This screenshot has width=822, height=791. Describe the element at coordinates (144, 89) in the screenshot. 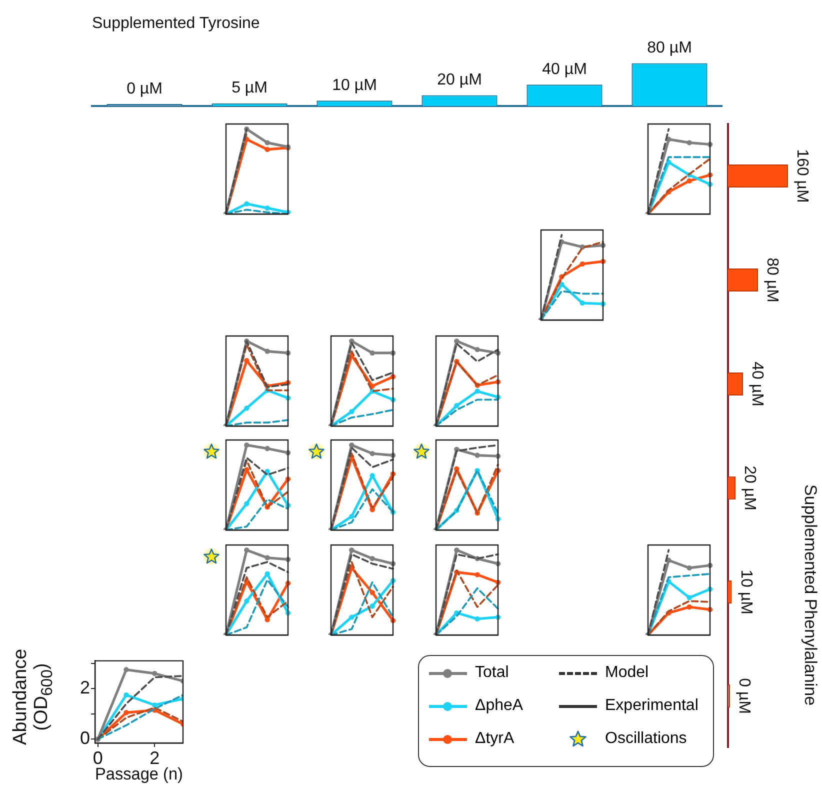

I see `x-tick-label: 0 µM` at that location.